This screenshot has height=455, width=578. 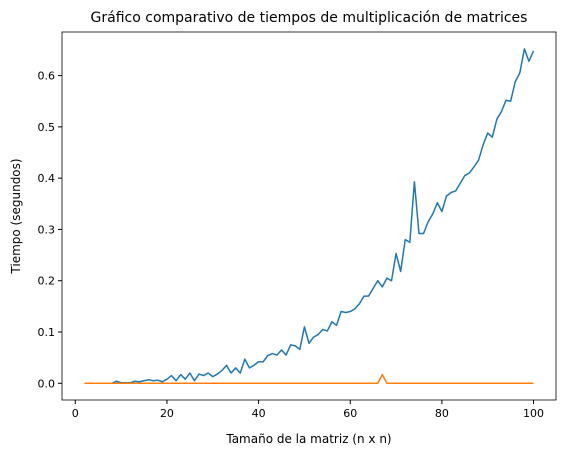 What do you see at coordinates (350, 413) in the screenshot?
I see `x-tick-label: 60` at bounding box center [350, 413].